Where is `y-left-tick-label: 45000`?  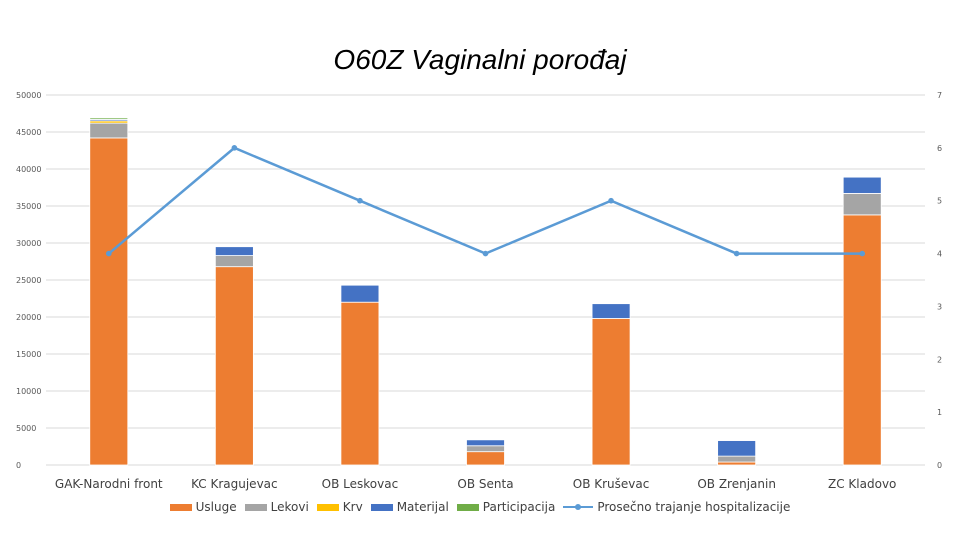
y-left-tick-label: 45000 is located at coordinates (28, 132).